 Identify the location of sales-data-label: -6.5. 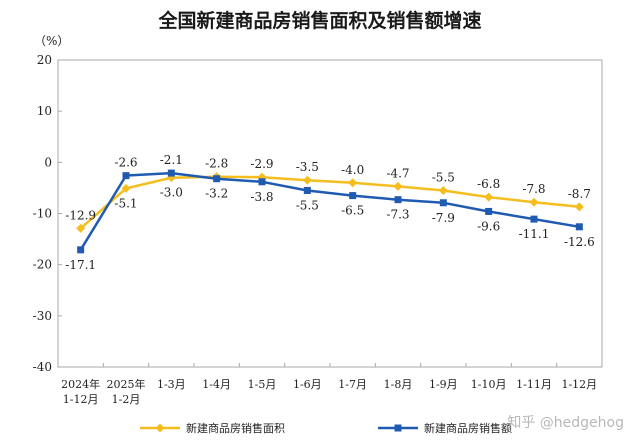
(352, 211).